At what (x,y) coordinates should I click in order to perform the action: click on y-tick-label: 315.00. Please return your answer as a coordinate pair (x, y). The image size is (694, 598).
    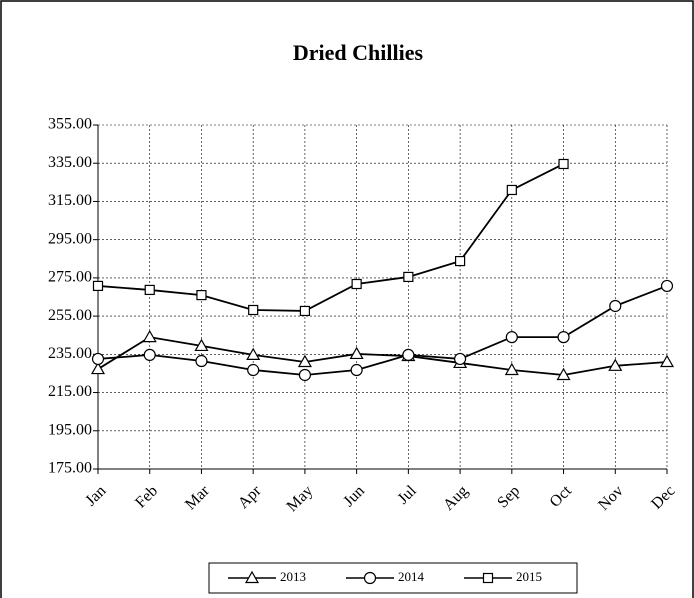
    Looking at the image, I should click on (70, 200).